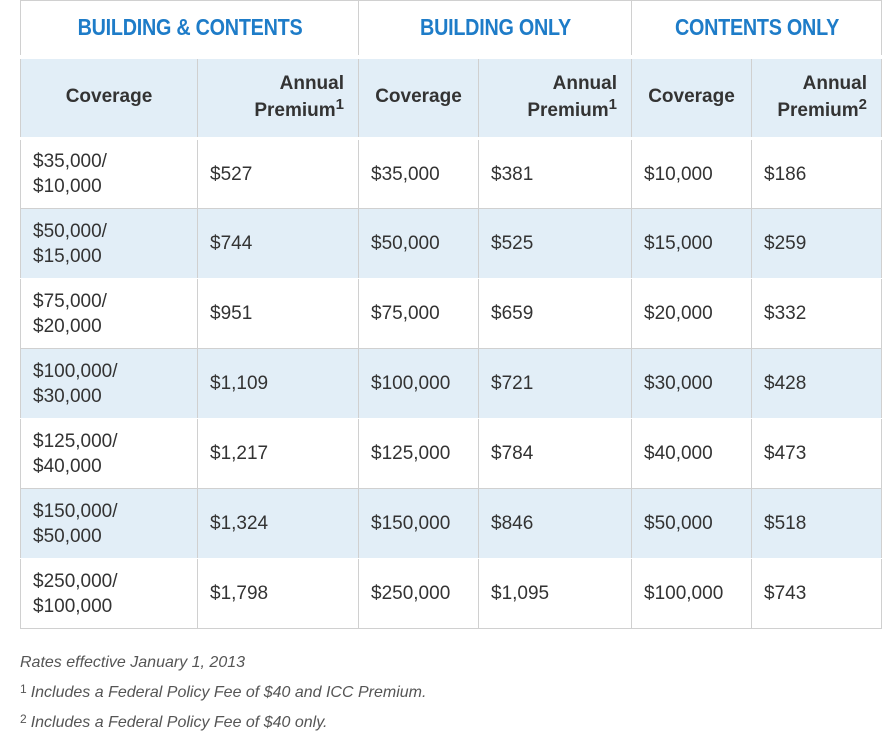 The height and width of the screenshot is (747, 896). What do you see at coordinates (278, 243) in the screenshot?
I see `bc-premium-cell: $744` at bounding box center [278, 243].